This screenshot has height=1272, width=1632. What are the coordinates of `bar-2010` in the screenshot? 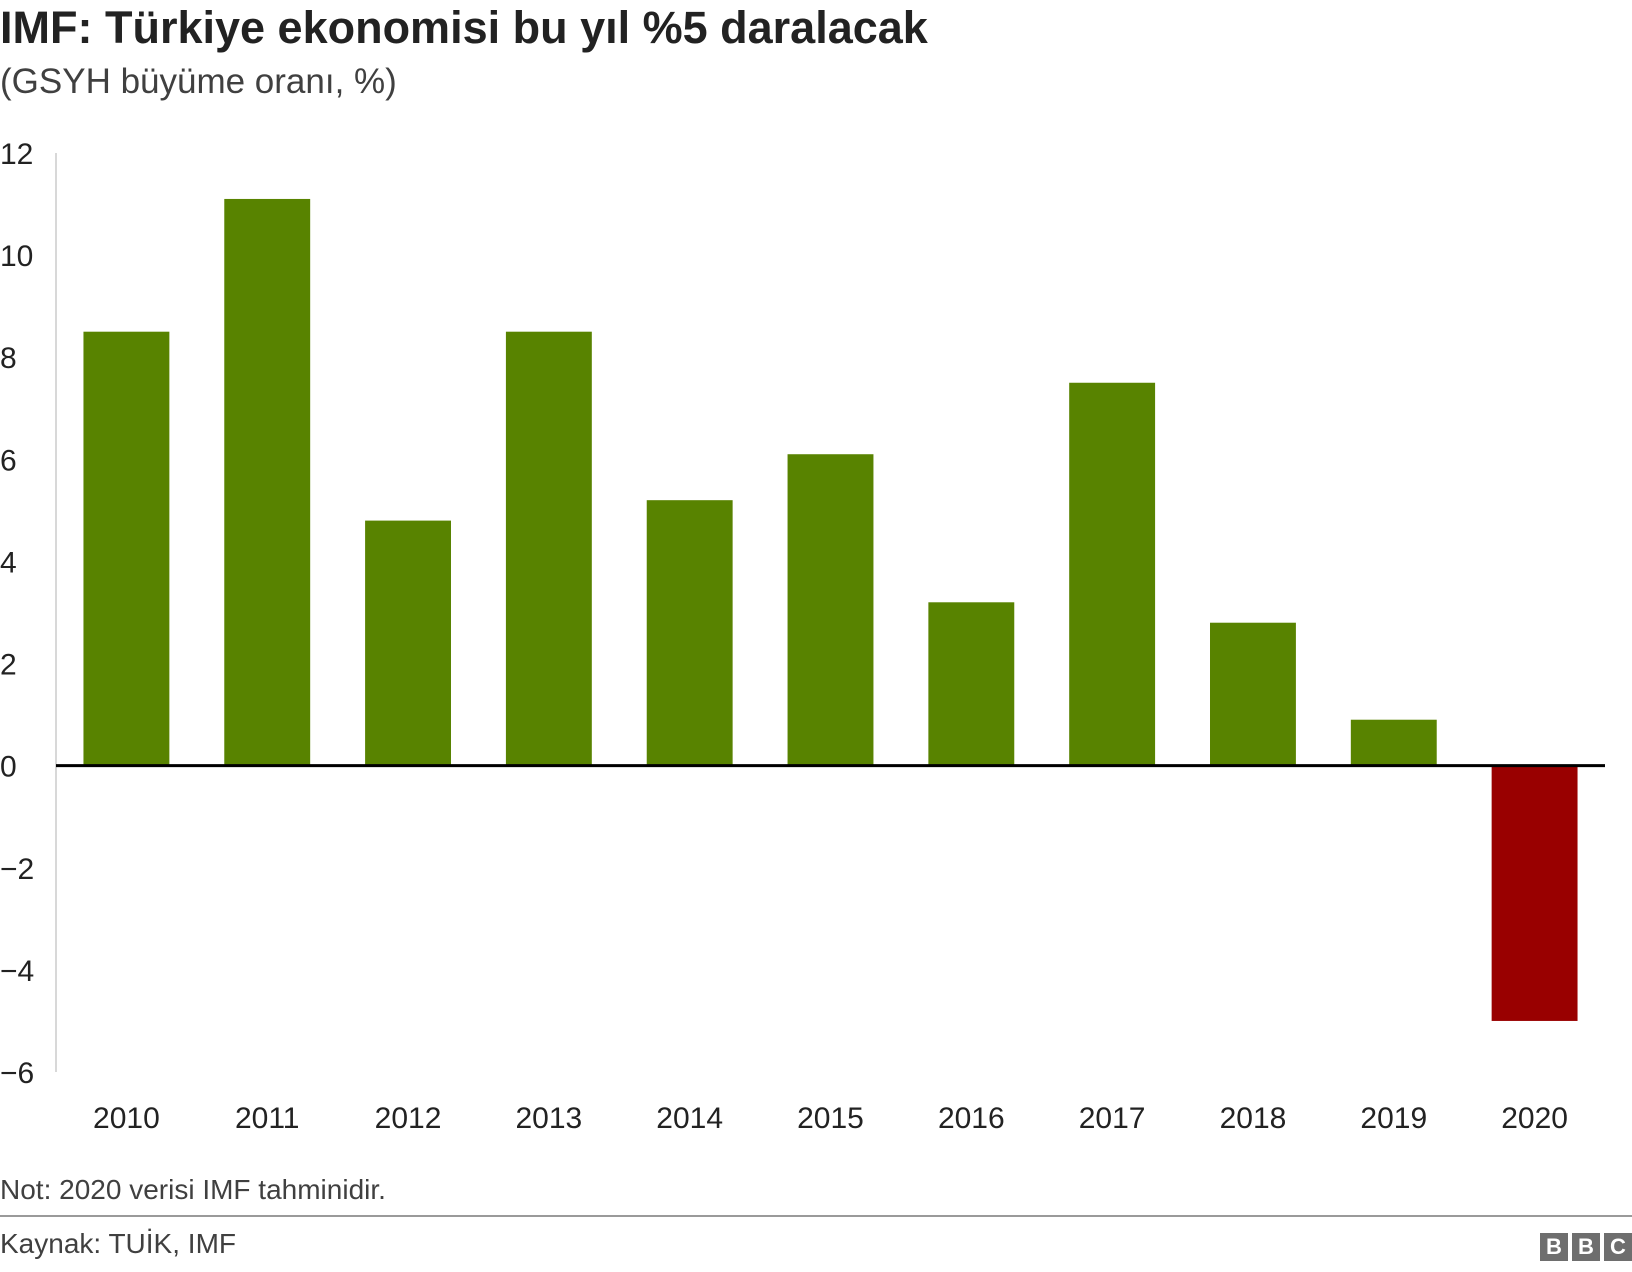 It's located at (126, 548).